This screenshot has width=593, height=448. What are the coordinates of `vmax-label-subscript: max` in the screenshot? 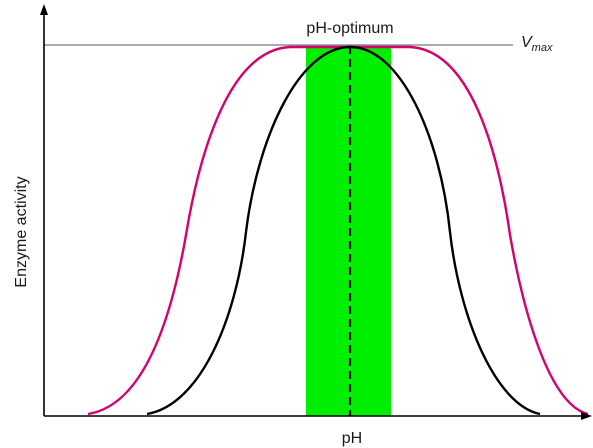 It's located at (542, 48).